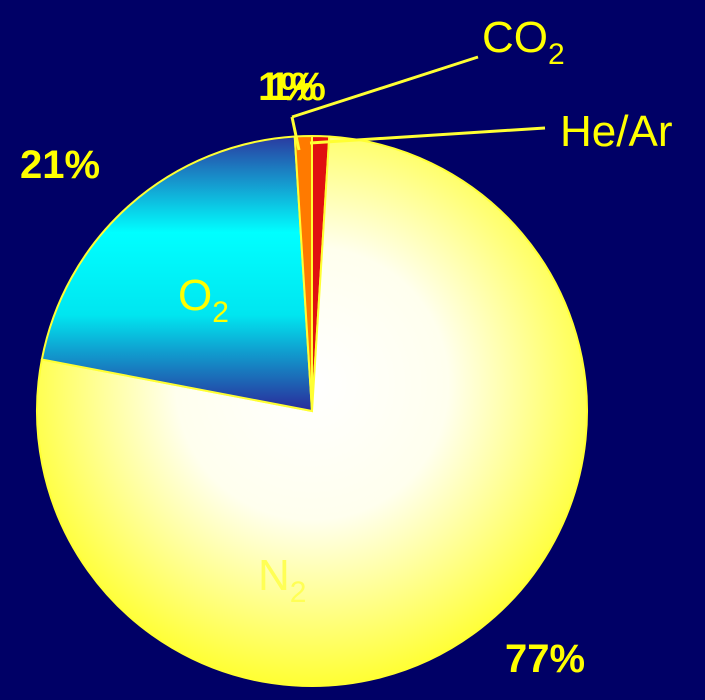 The width and height of the screenshot is (705, 700). What do you see at coordinates (427, 135) in the screenshot?
I see `leader-line-he-ar` at bounding box center [427, 135].